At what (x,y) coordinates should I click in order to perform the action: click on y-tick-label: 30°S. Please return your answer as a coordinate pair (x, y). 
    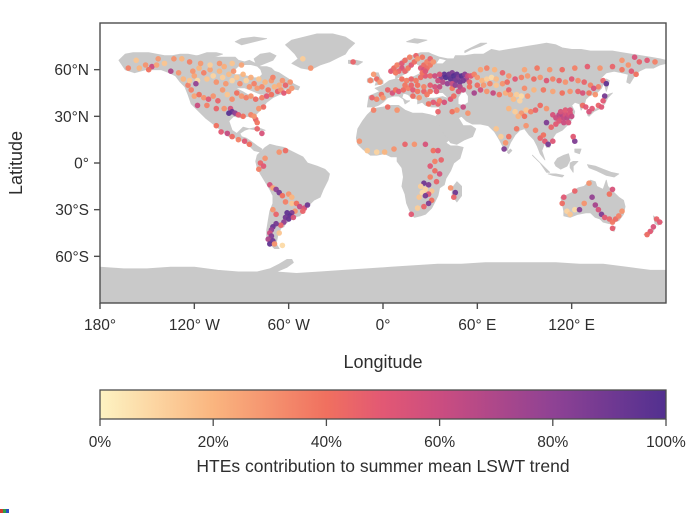
    Looking at the image, I should click on (72, 210).